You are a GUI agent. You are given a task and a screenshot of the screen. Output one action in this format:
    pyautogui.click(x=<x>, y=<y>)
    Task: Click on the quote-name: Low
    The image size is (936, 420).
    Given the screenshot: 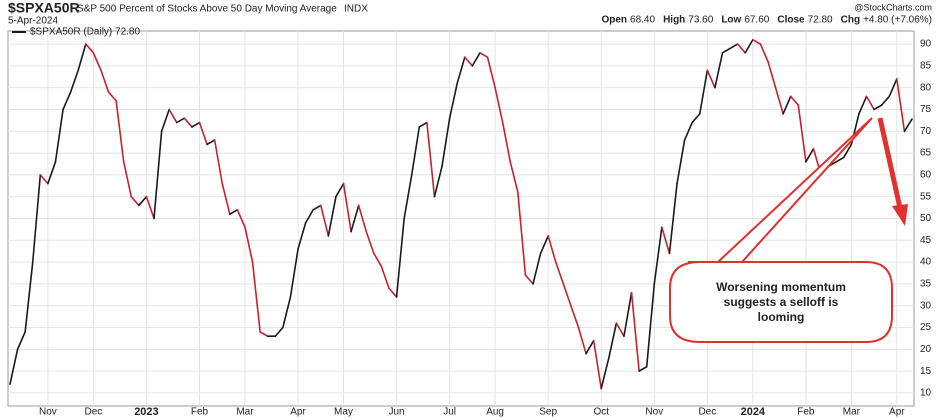 What is the action you would take?
    pyautogui.click(x=731, y=20)
    